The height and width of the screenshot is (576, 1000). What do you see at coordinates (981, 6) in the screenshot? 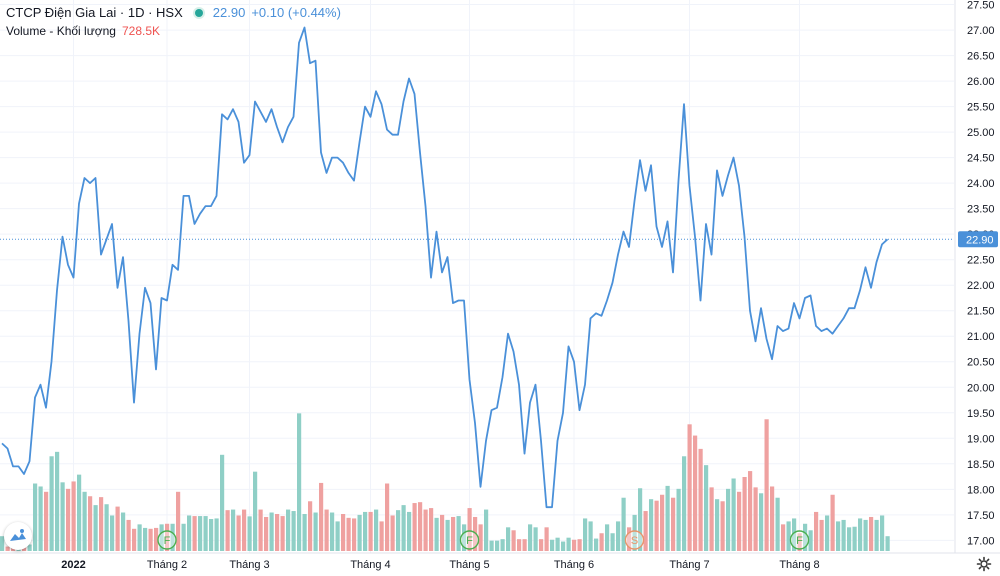
I see `price-tick-label: 27.50` at bounding box center [981, 6].